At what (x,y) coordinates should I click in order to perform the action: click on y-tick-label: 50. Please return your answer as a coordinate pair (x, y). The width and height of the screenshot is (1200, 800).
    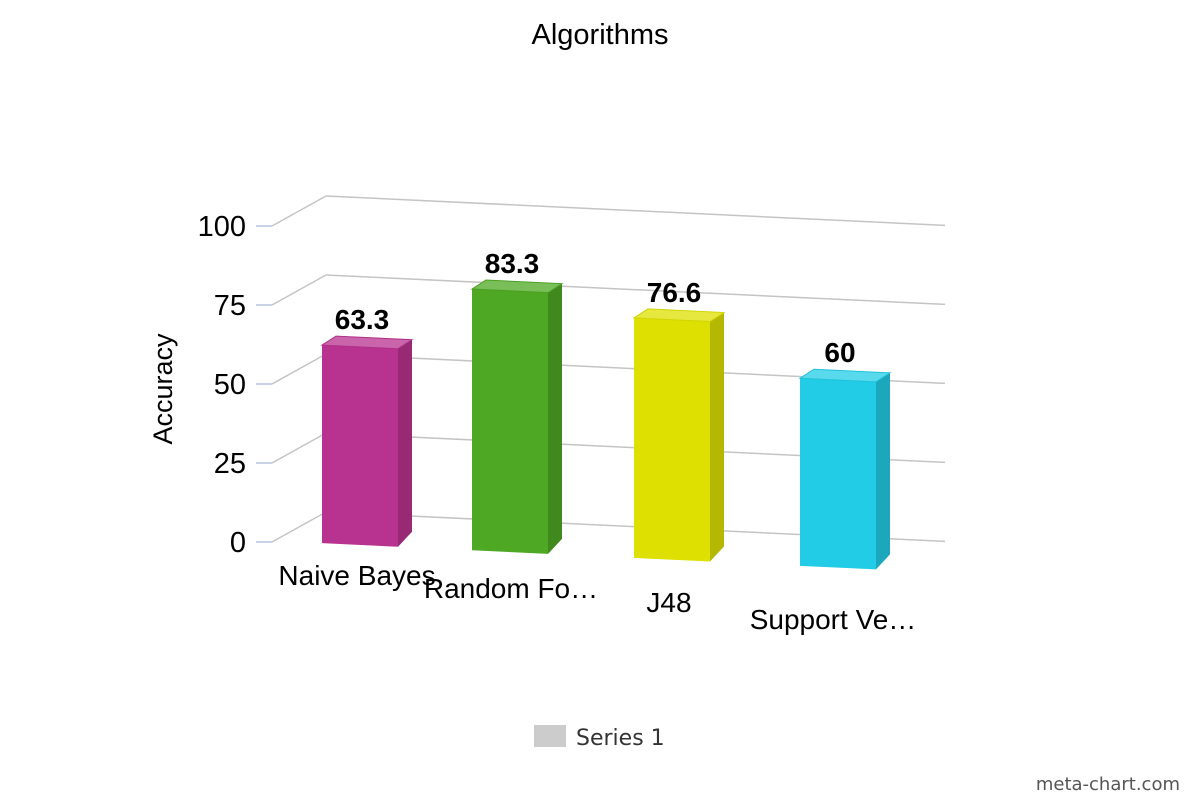
    Looking at the image, I should click on (230, 385).